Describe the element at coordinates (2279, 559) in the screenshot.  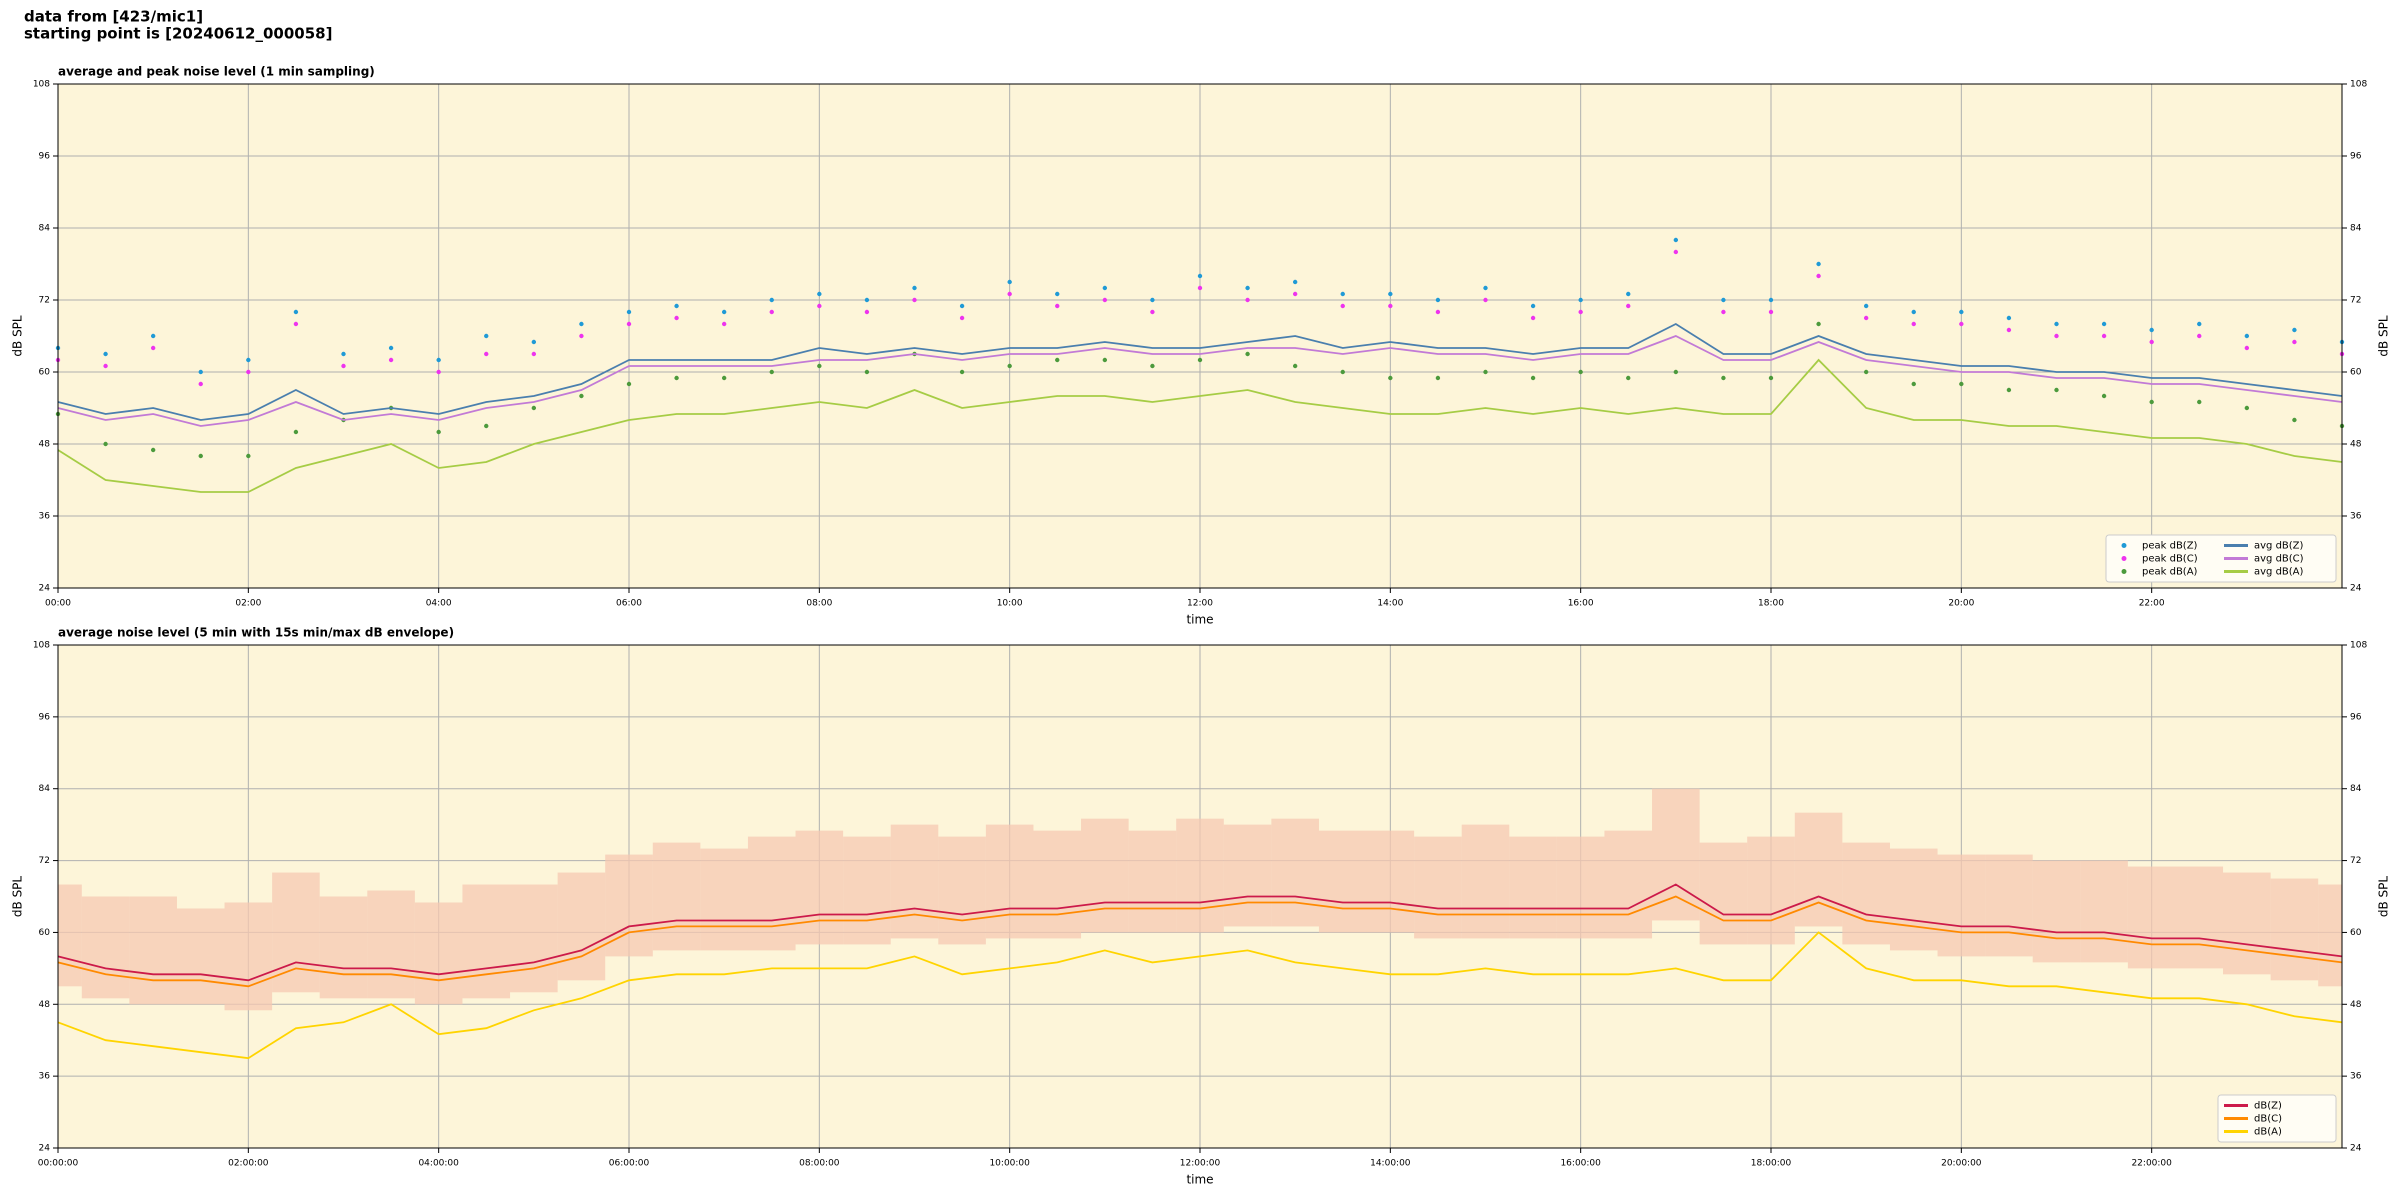
I see `legend-label: avg dB(C)` at that location.